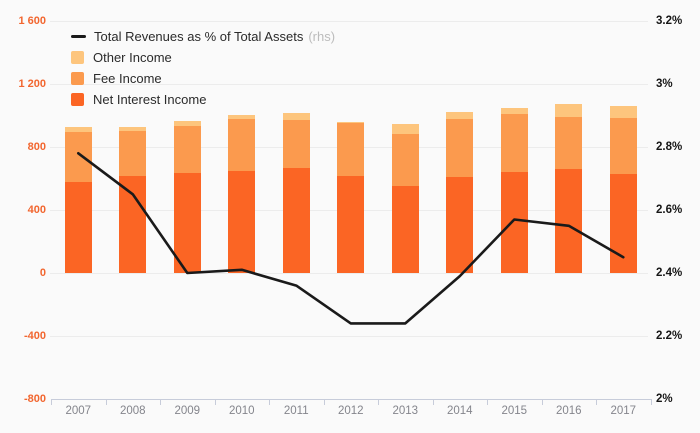 Image resolution: width=700 pixels, height=433 pixels. What do you see at coordinates (296, 220) in the screenshot?
I see `bar-2011-net-interest-income` at bounding box center [296, 220].